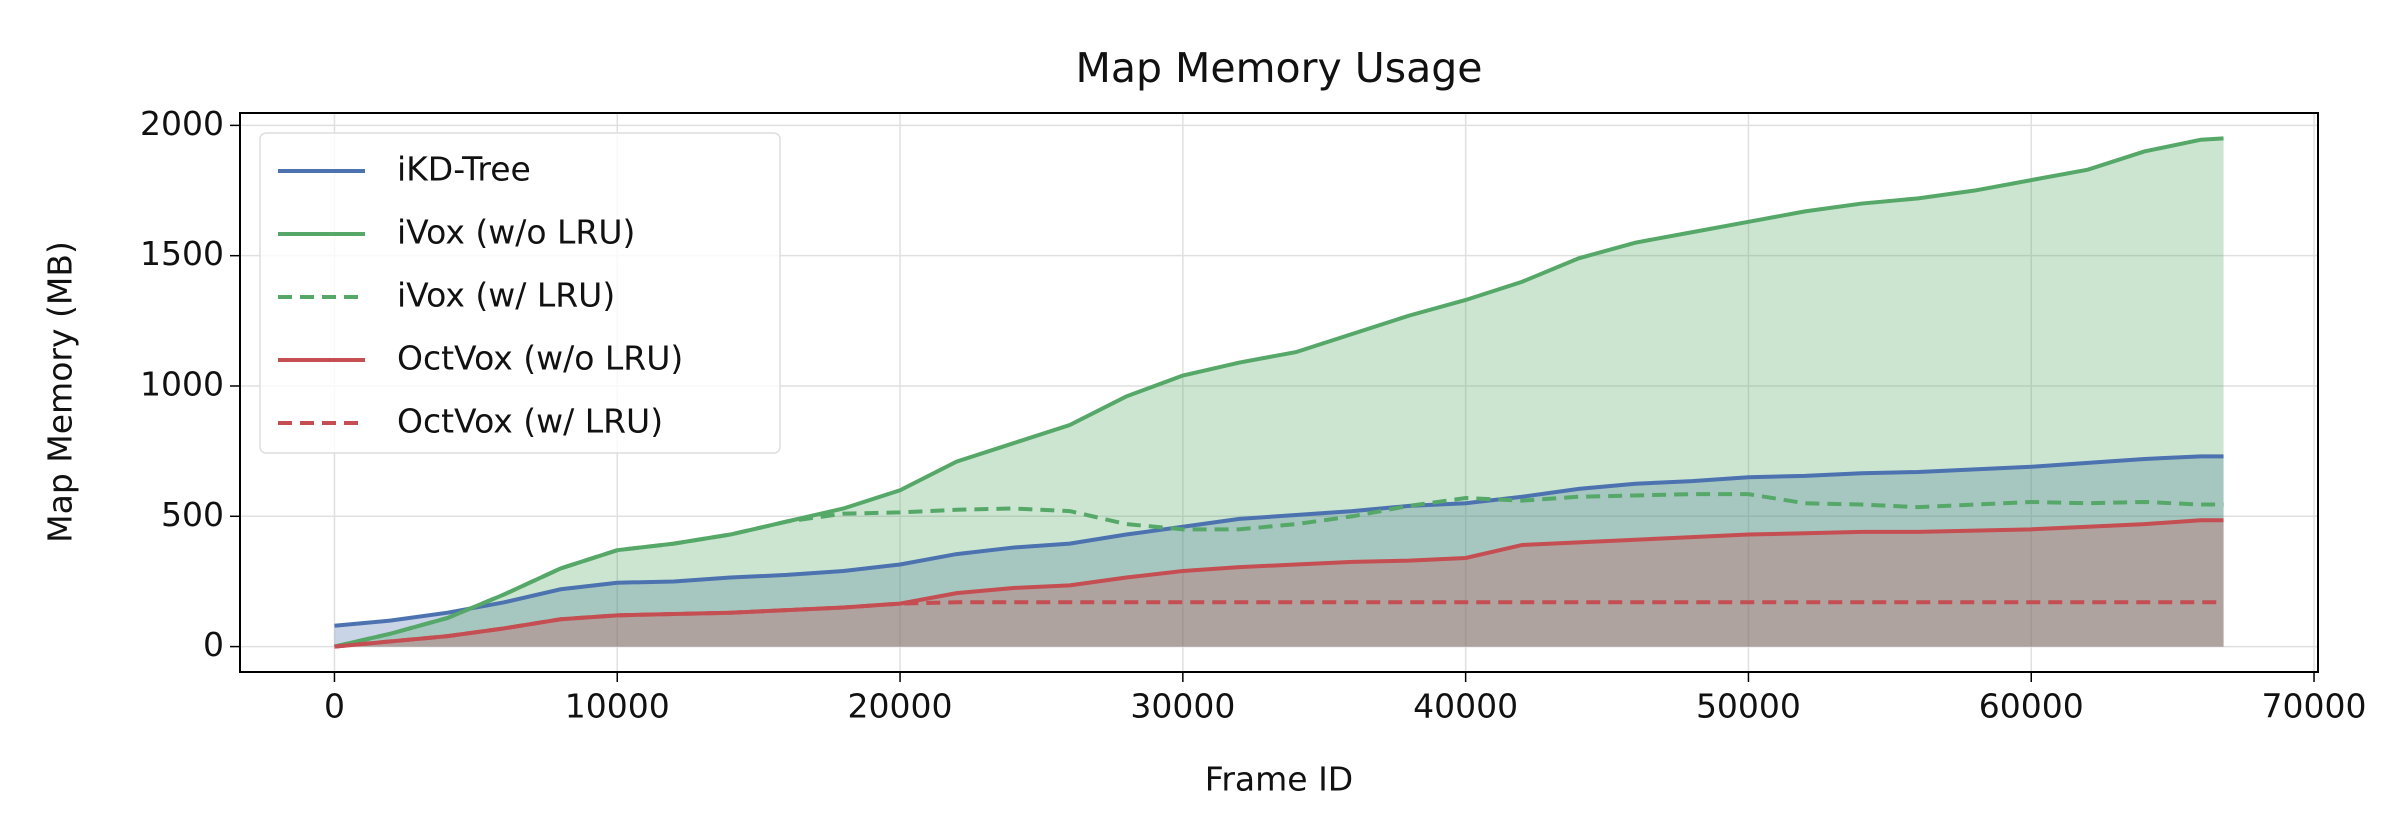  What do you see at coordinates (506, 295) in the screenshot?
I see `legend-label: iVox (w/ LRU)` at bounding box center [506, 295].